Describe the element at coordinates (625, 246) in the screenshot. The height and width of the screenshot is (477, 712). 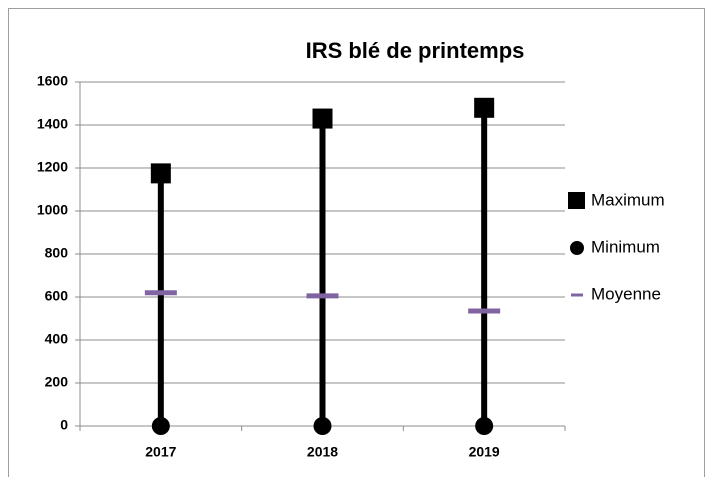
I see `legend-label: Minimum` at that location.